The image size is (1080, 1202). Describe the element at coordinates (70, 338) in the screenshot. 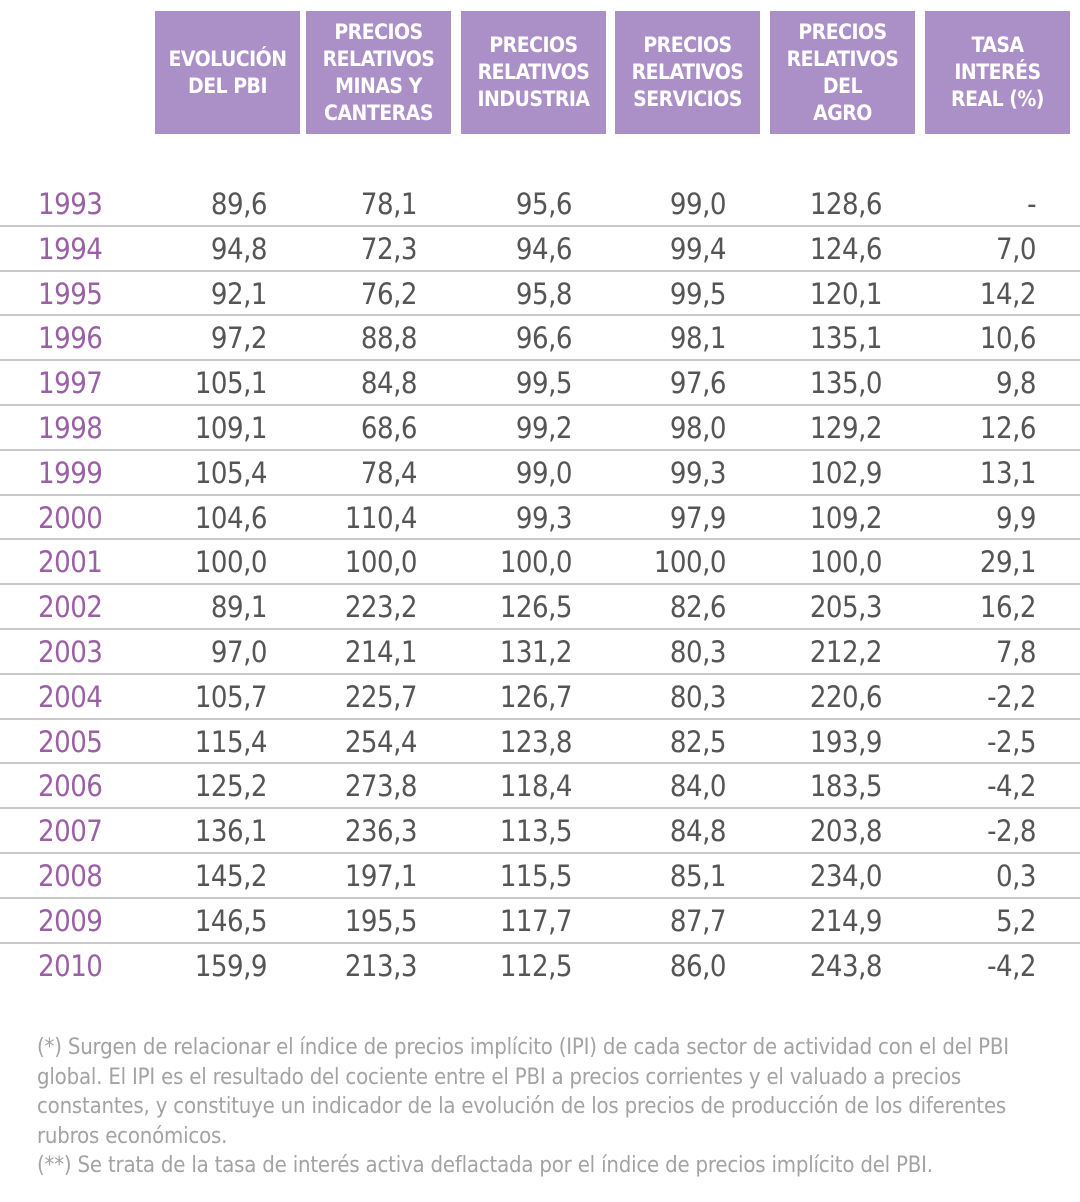

I see `year-cell: 1996` at that location.